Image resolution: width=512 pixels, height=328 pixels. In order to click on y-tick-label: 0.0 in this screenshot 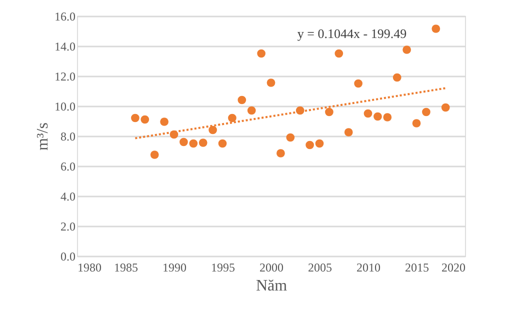, I will do `click(68, 257)`.